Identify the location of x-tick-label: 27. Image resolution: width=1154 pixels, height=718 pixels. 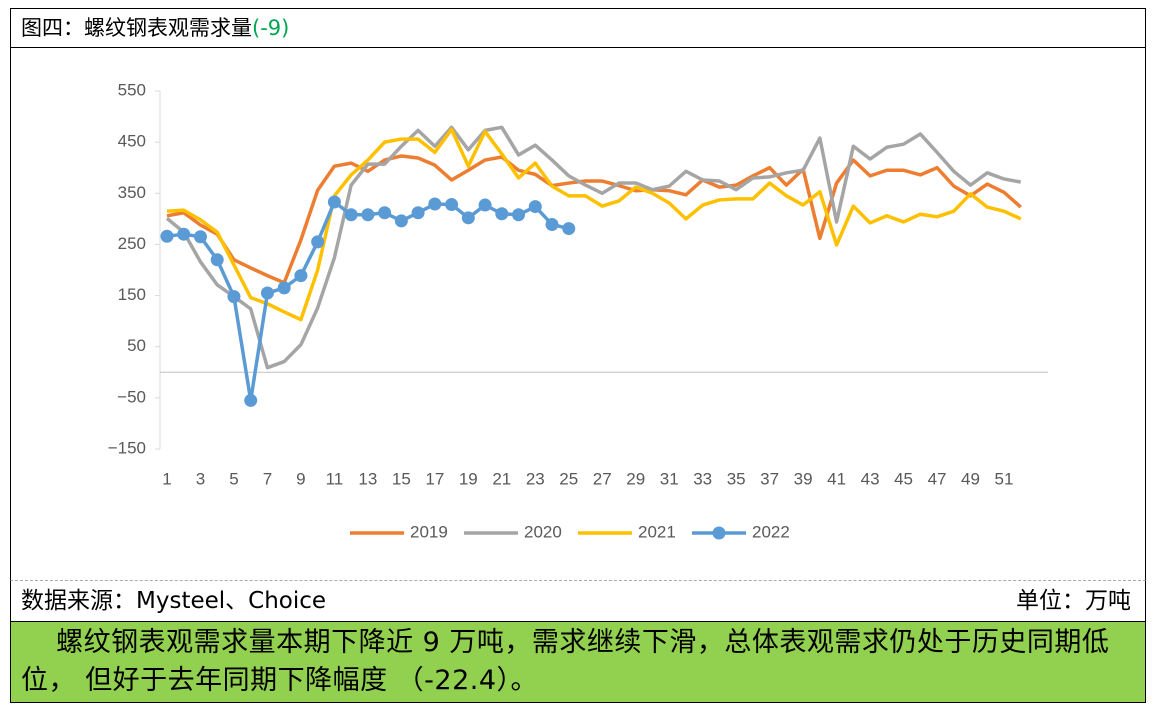
(602, 478).